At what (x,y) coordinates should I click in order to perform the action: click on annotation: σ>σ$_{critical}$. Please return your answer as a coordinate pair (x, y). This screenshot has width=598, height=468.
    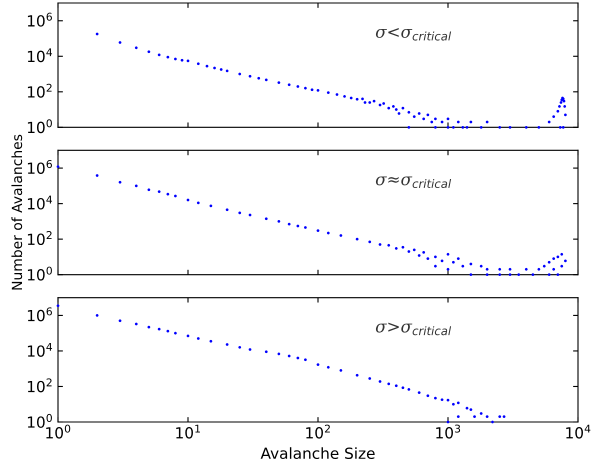
    Looking at the image, I should click on (414, 329).